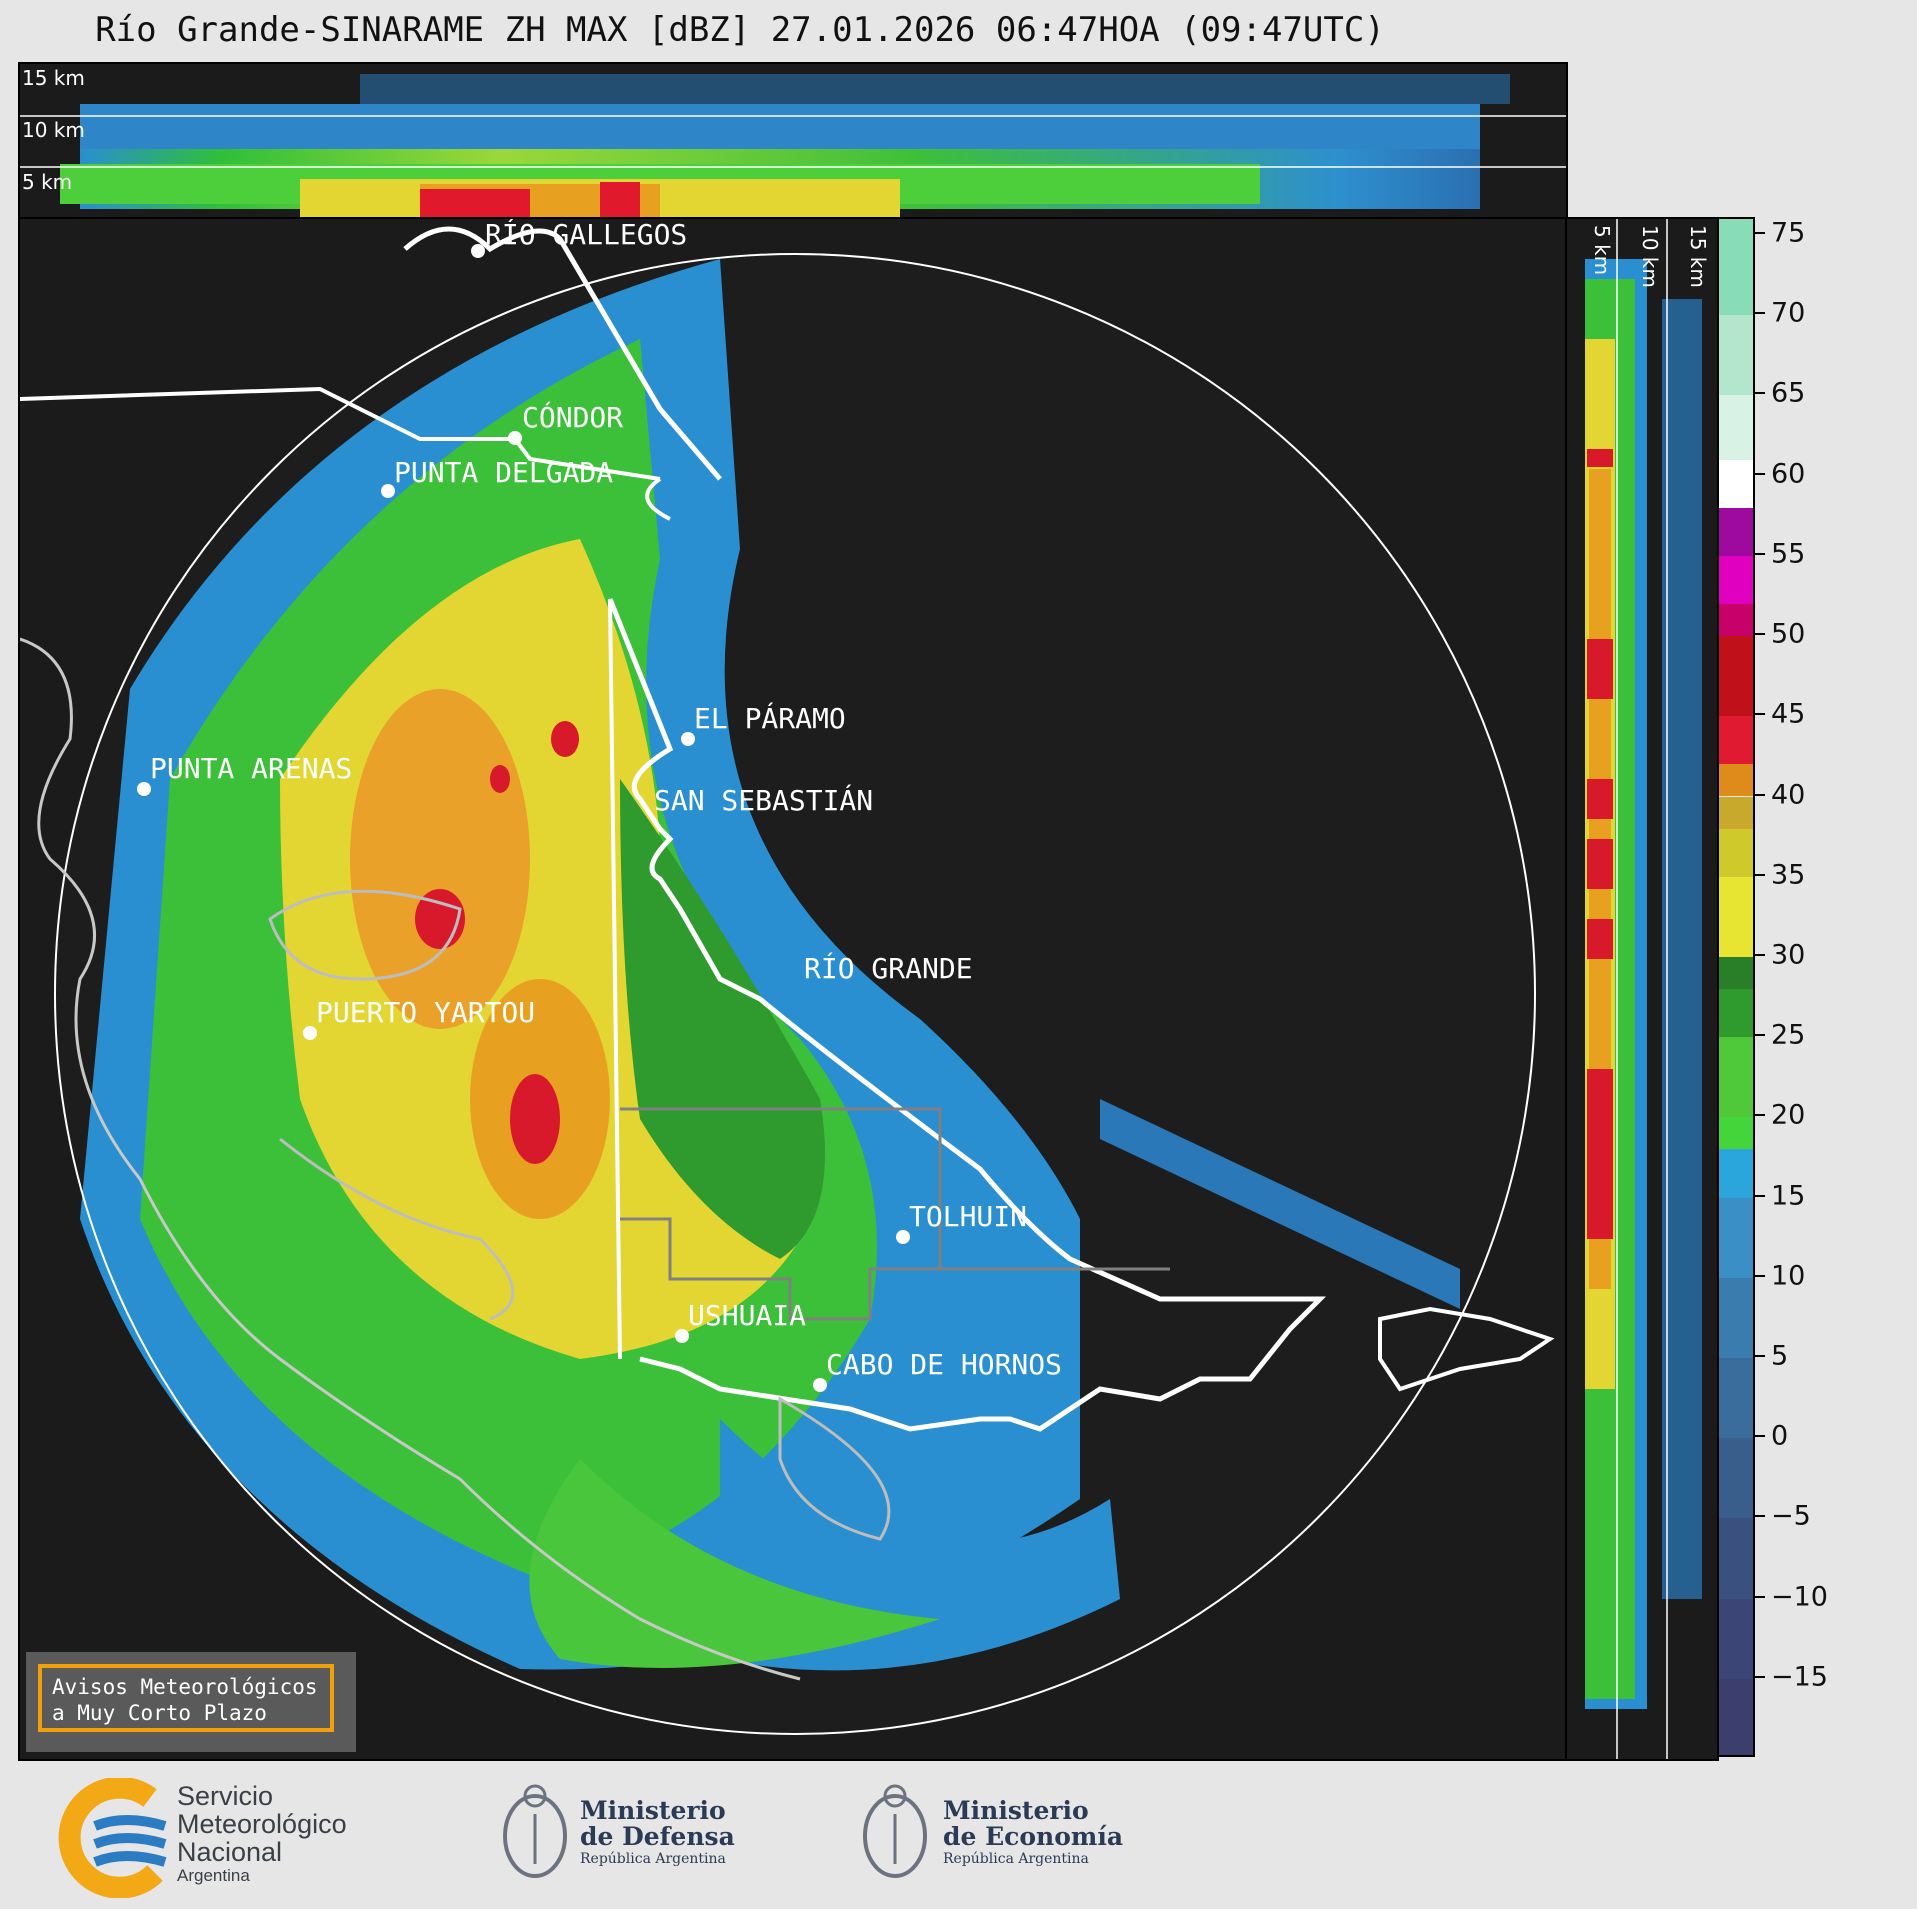 Image resolution: width=1917 pixels, height=1909 pixels. Describe the element at coordinates (747, 1315) in the screenshot. I see `city-label-ushuaia: USHUAIA` at that location.